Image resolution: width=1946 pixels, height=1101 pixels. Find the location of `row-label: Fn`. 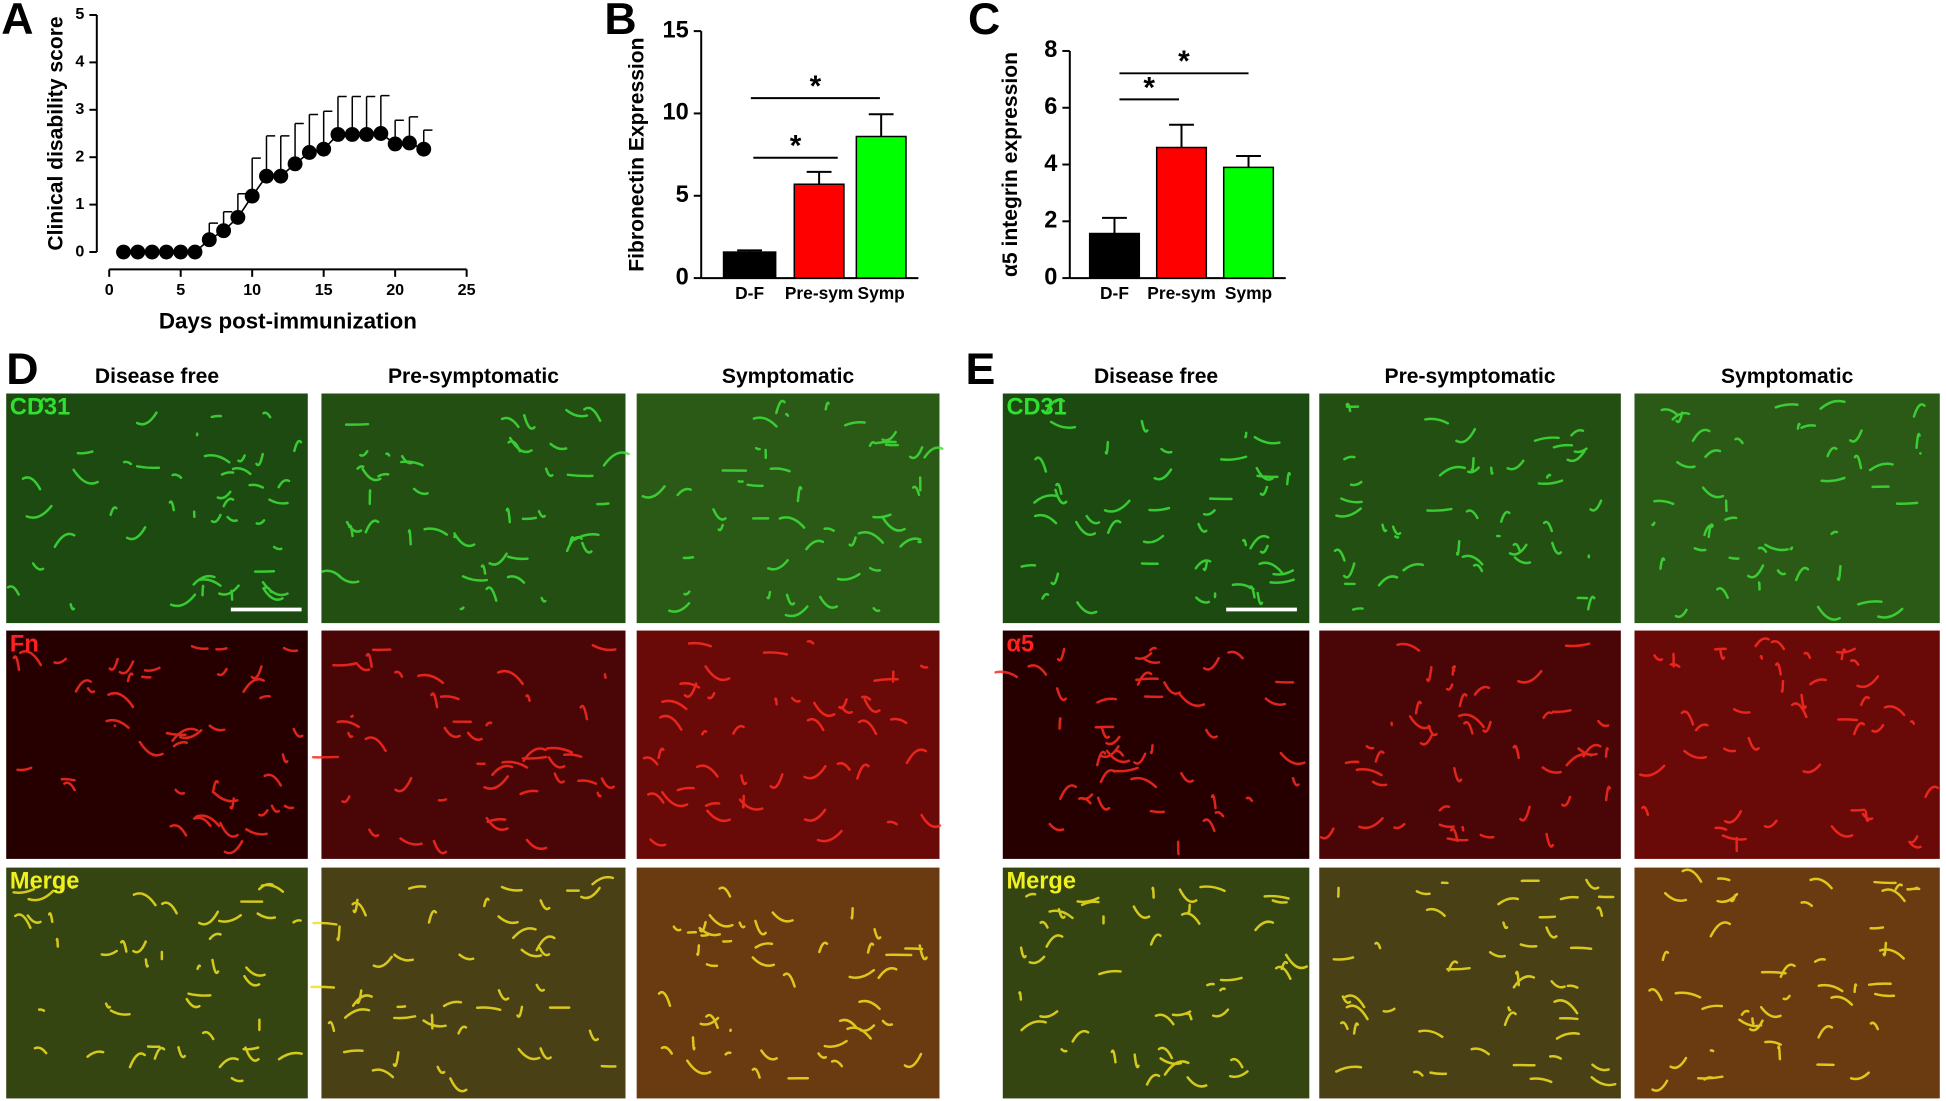

row-label: Fn is located at coordinates (24, 644).